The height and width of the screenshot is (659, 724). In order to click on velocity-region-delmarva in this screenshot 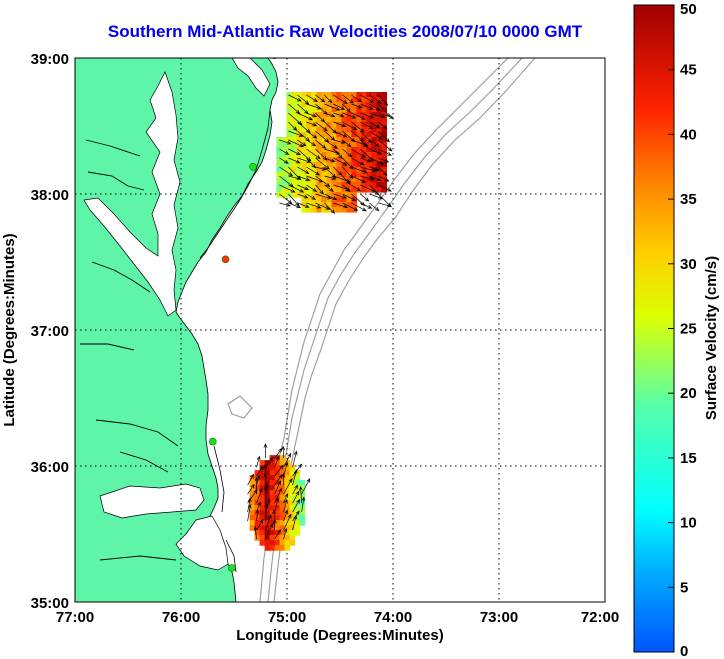, I will do `click(335, 153)`.